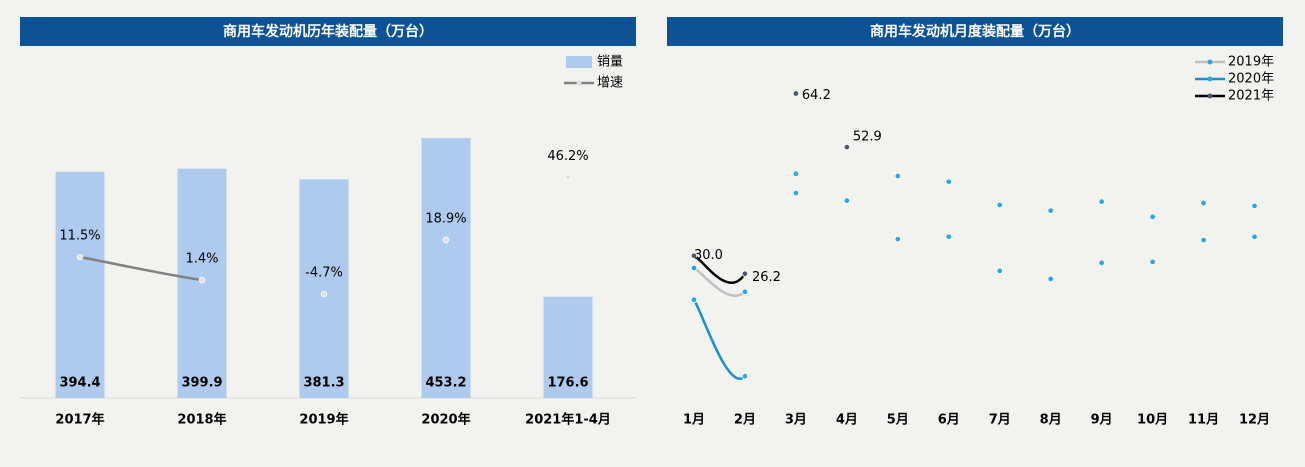  I want to click on x-tick-label: 9月, so click(1102, 420).